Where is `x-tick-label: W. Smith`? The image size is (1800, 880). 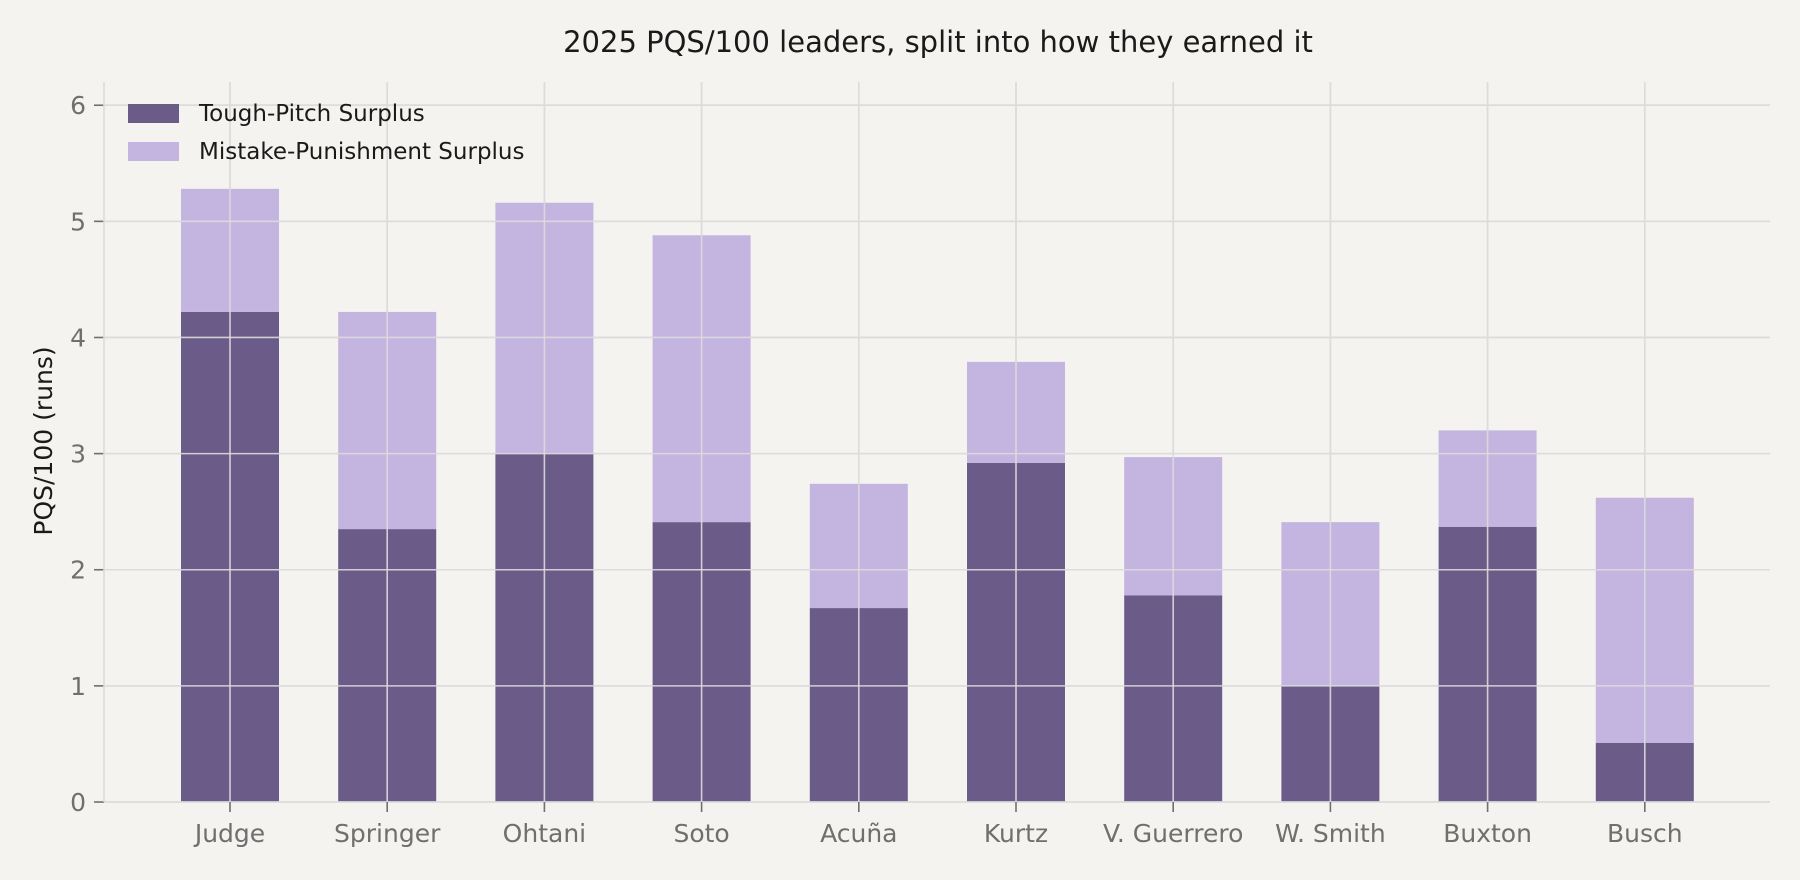
x-tick-label: W. Smith is located at coordinates (1330, 833).